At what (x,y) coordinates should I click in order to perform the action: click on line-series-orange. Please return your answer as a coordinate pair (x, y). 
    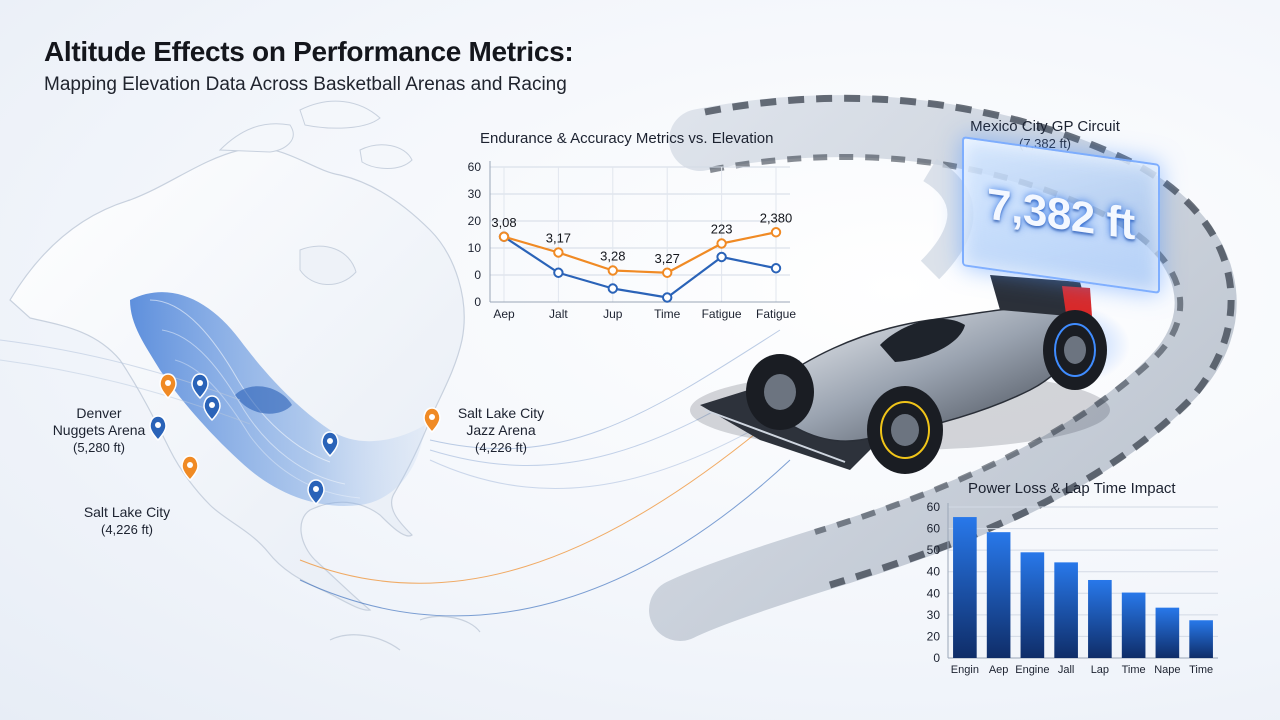
    Looking at the image, I should click on (640, 252).